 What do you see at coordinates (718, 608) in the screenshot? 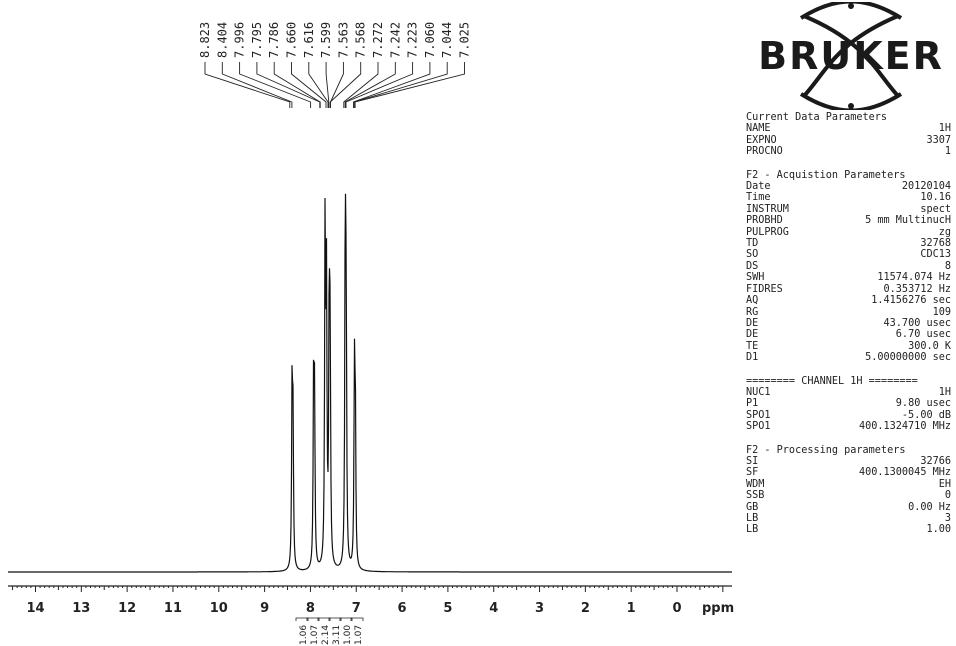
I see `x-axis-label: ppm` at bounding box center [718, 608].